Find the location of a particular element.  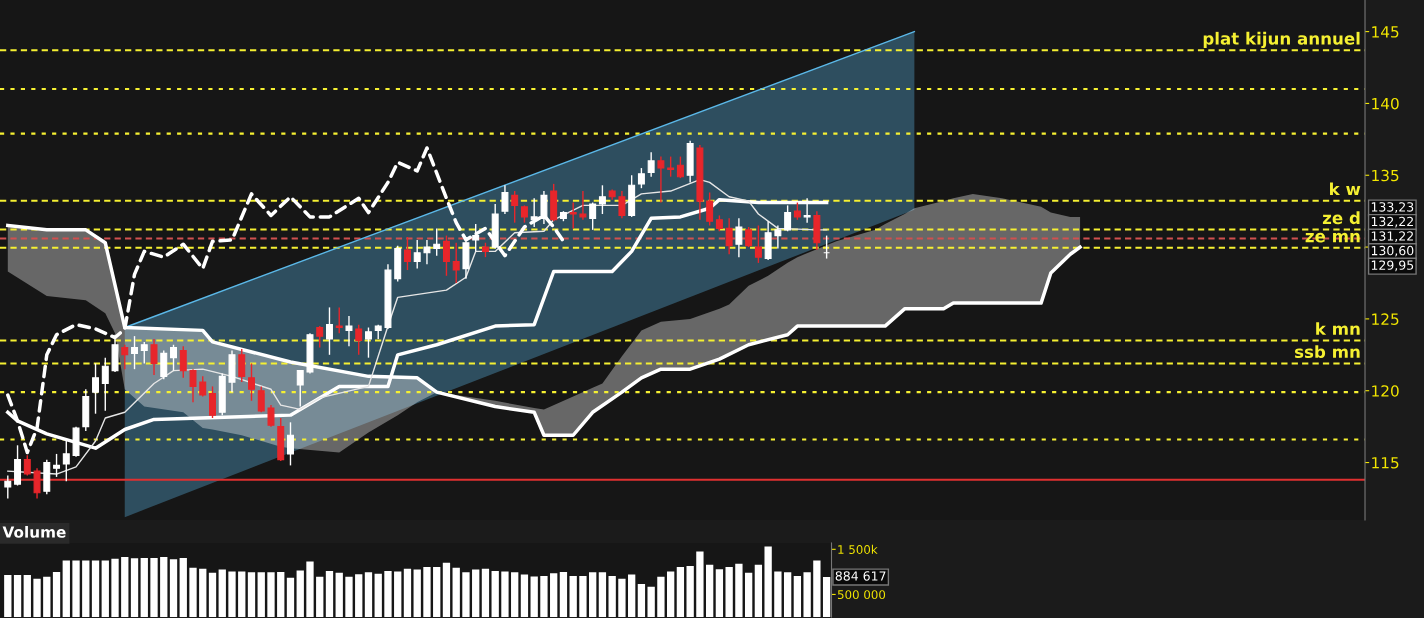

y-tick-label: 115 is located at coordinates (1385, 463).